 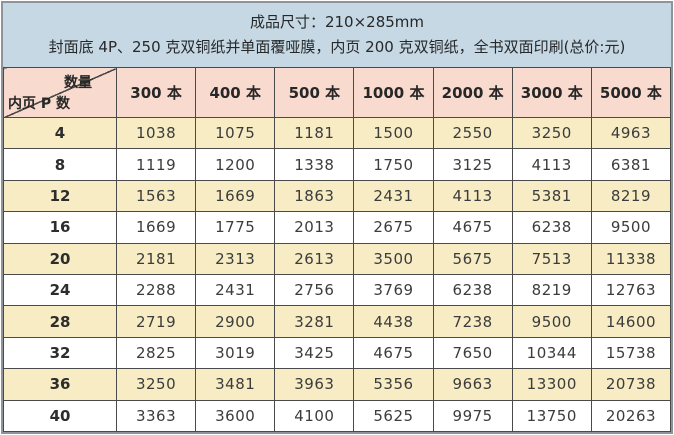 What do you see at coordinates (235, 92) in the screenshot?
I see `column-header: 400 本` at bounding box center [235, 92].